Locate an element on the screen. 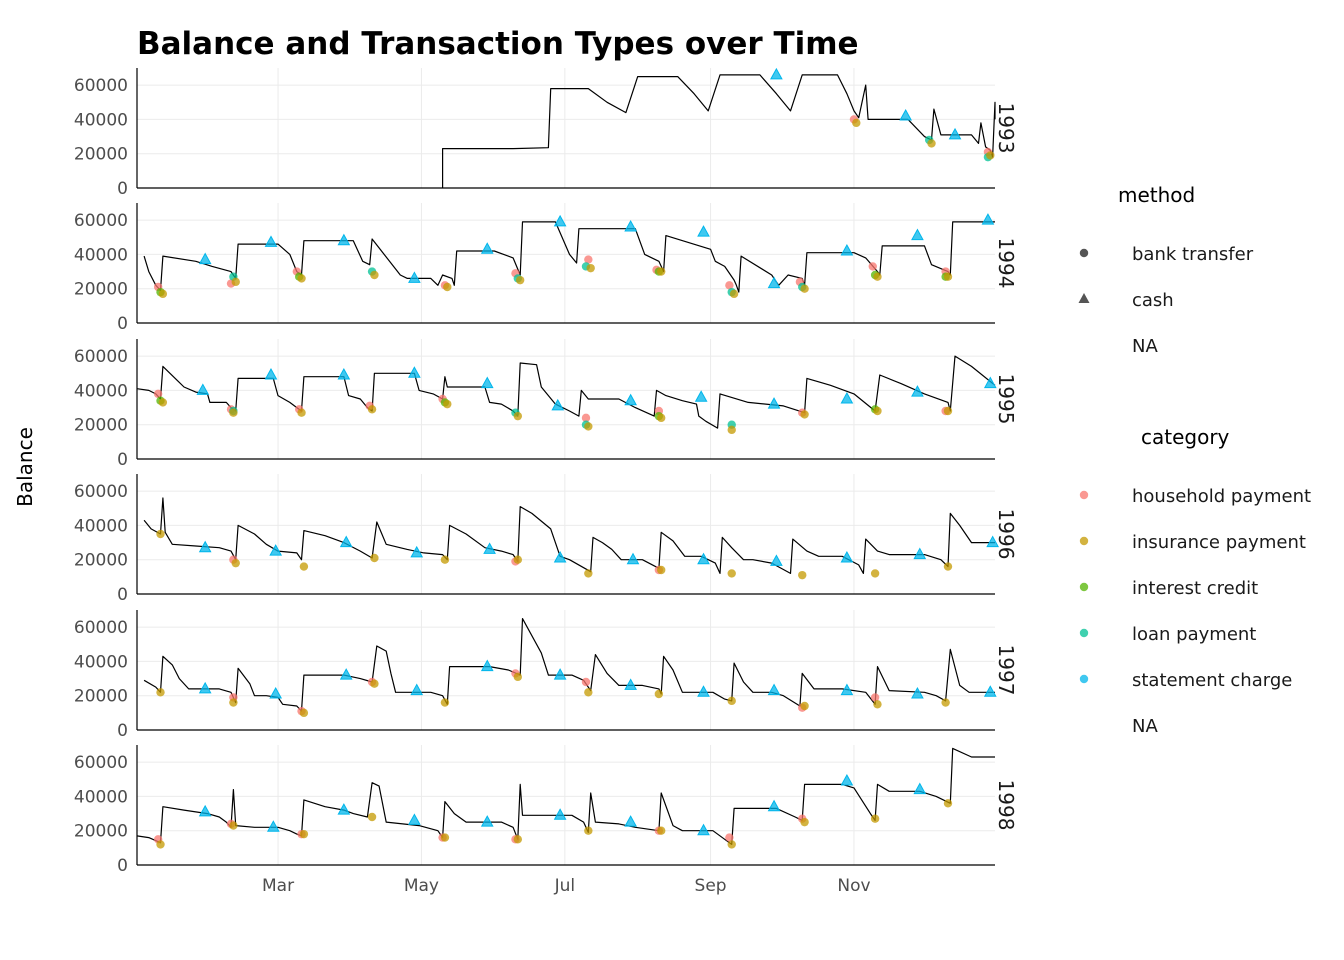 The image size is (1344, 960). facet-panel-1994: 0 20000 40000 60000 1994 is located at coordinates (546, 268).